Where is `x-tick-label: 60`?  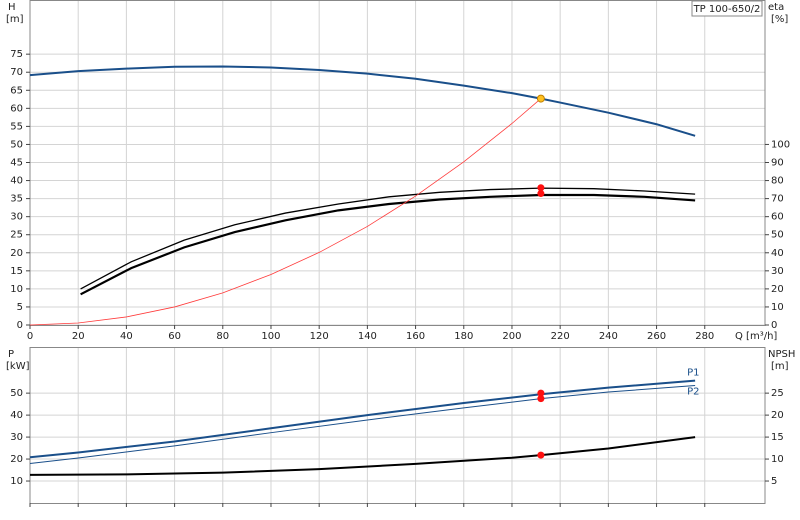
x-tick-label: 60 is located at coordinates (174, 336).